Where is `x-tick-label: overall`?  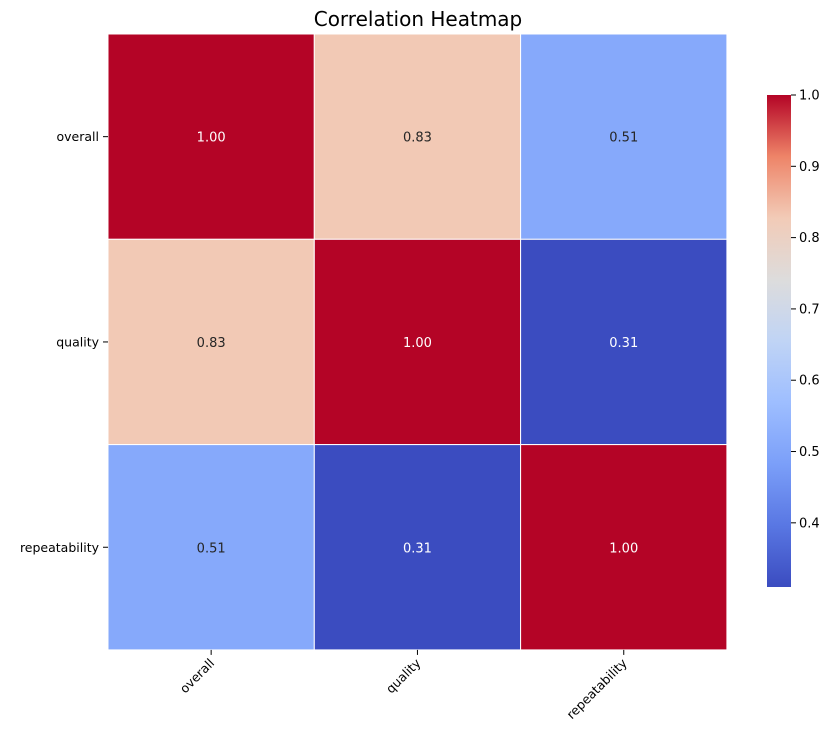
x-tick-label: overall is located at coordinates (197, 675).